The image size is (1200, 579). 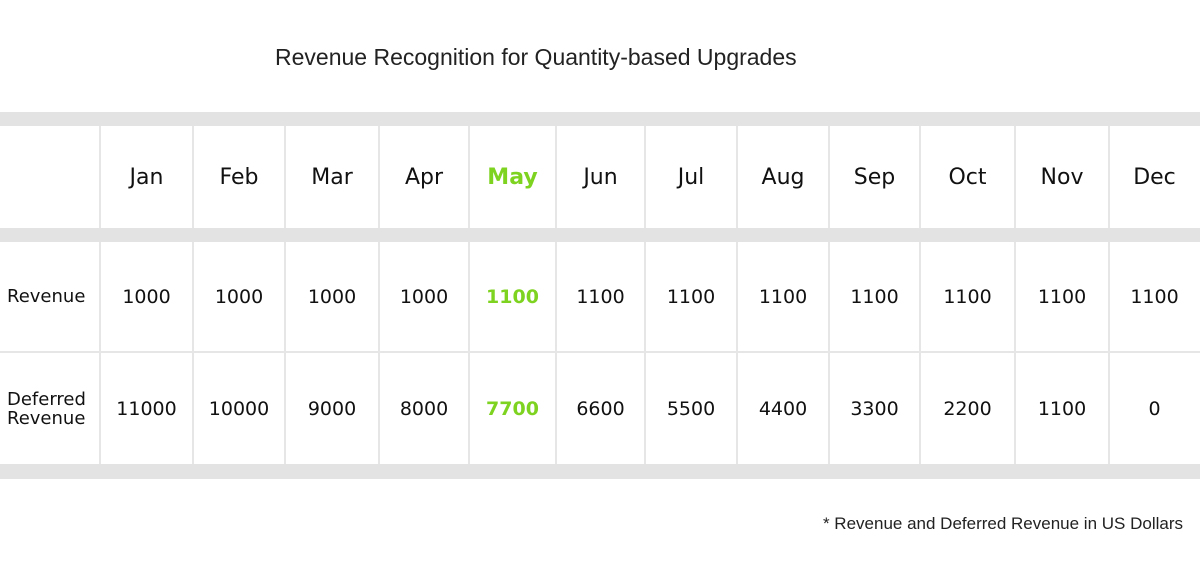 What do you see at coordinates (50, 177) in the screenshot?
I see `header-corner-cell` at bounding box center [50, 177].